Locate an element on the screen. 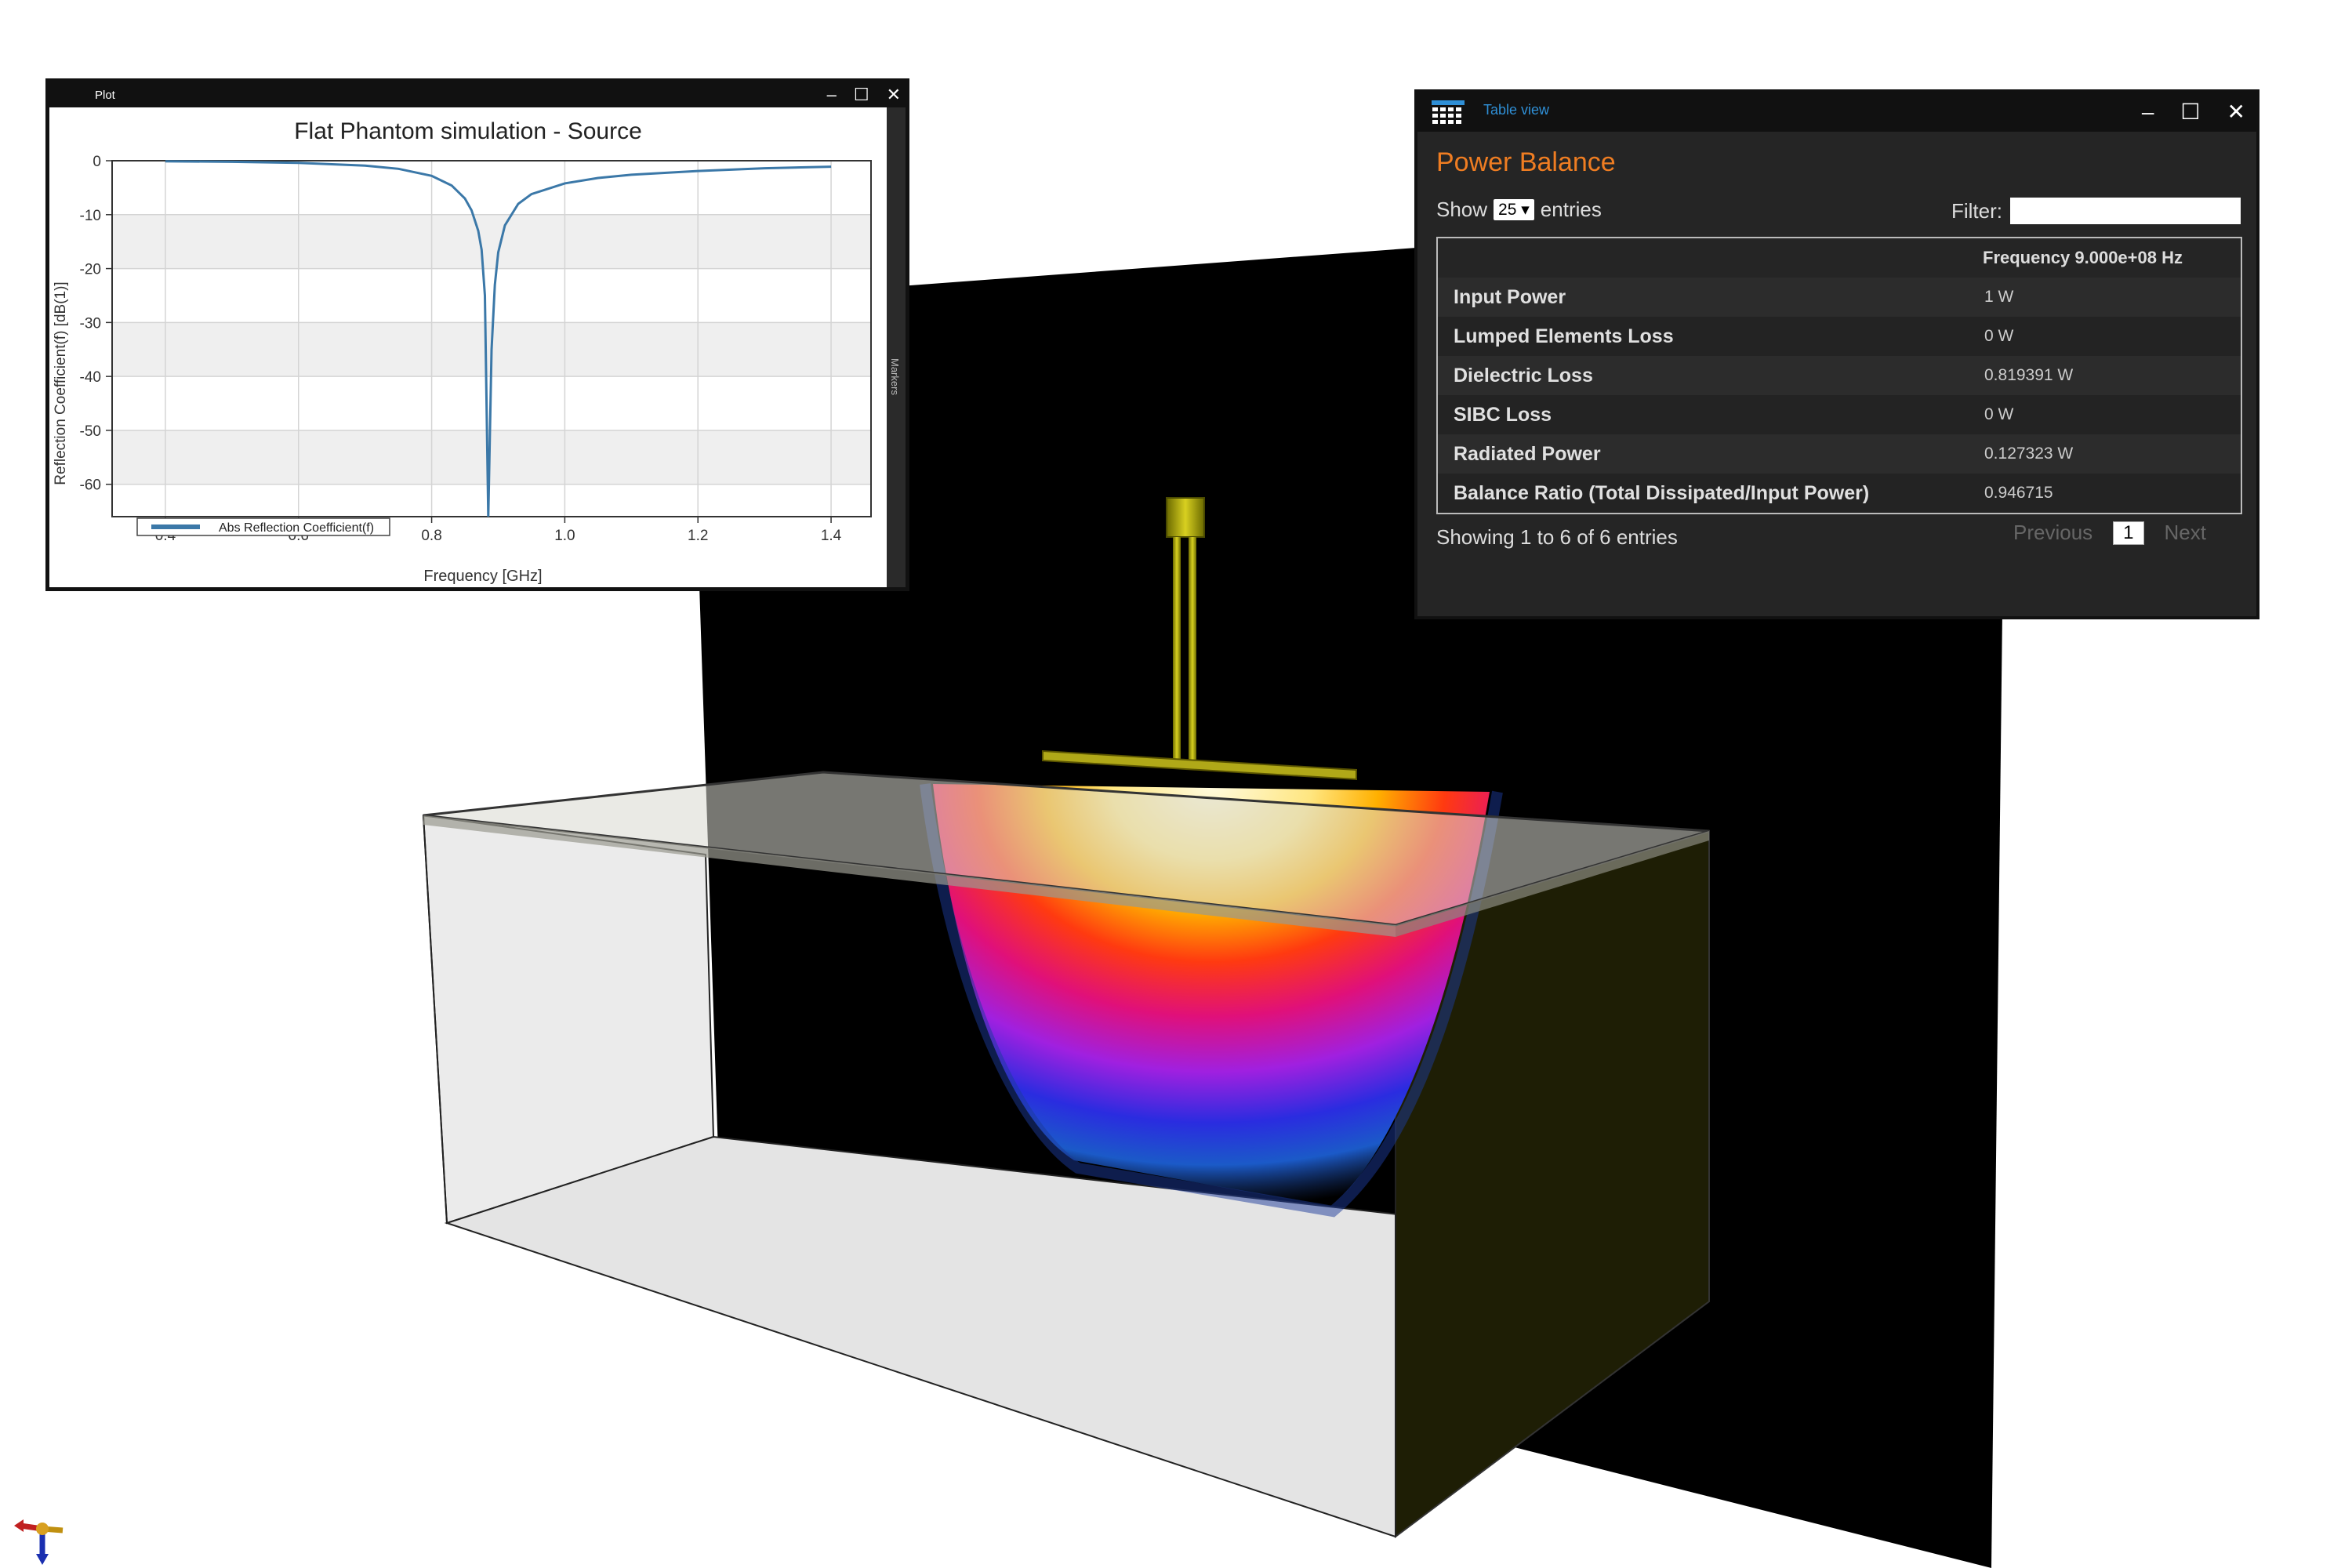 This screenshot has height=1568, width=2352. row-label: Radiated Power is located at coordinates (1704, 454).